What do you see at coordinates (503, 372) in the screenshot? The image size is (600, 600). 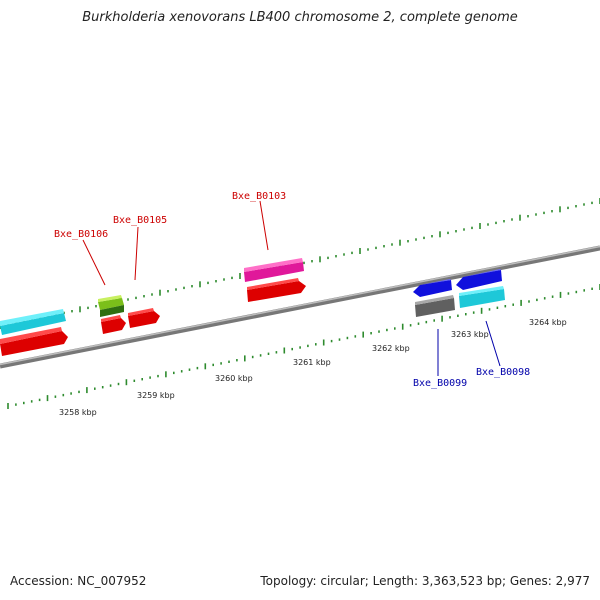 I see `gene-label-b0098: Bxe_B0098` at bounding box center [503, 372].